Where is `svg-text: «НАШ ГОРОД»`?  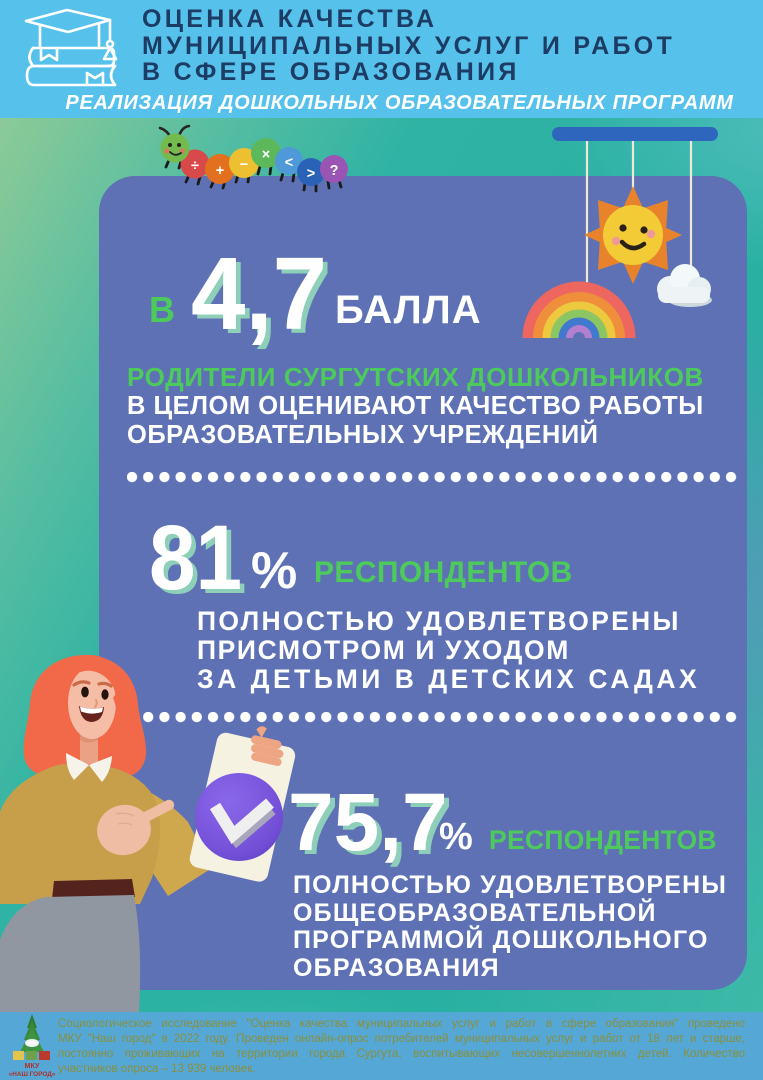 svg-text: «НАШ ГОРОД» is located at coordinates (32, 1074).